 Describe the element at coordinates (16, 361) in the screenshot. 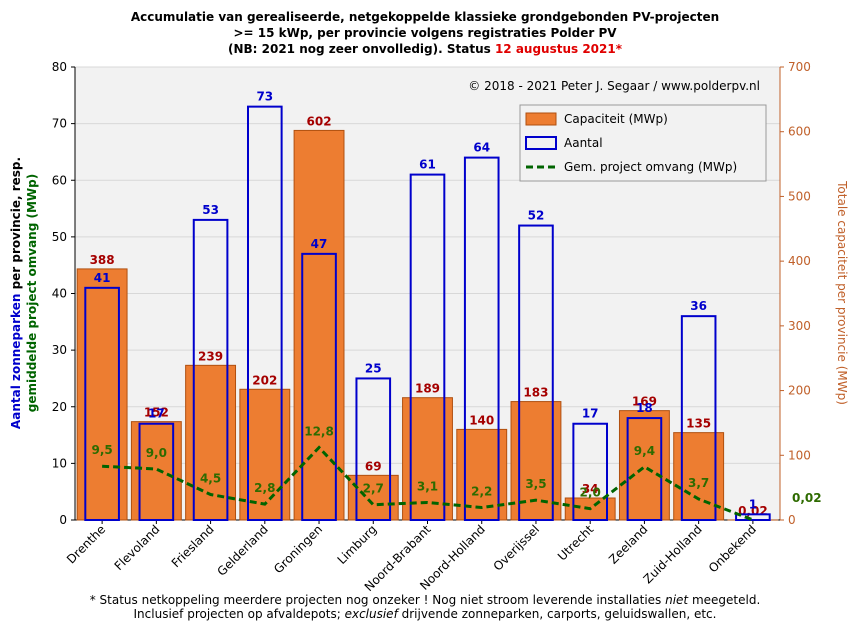

I see `y-label-part: Aantal zonneparken` at that location.